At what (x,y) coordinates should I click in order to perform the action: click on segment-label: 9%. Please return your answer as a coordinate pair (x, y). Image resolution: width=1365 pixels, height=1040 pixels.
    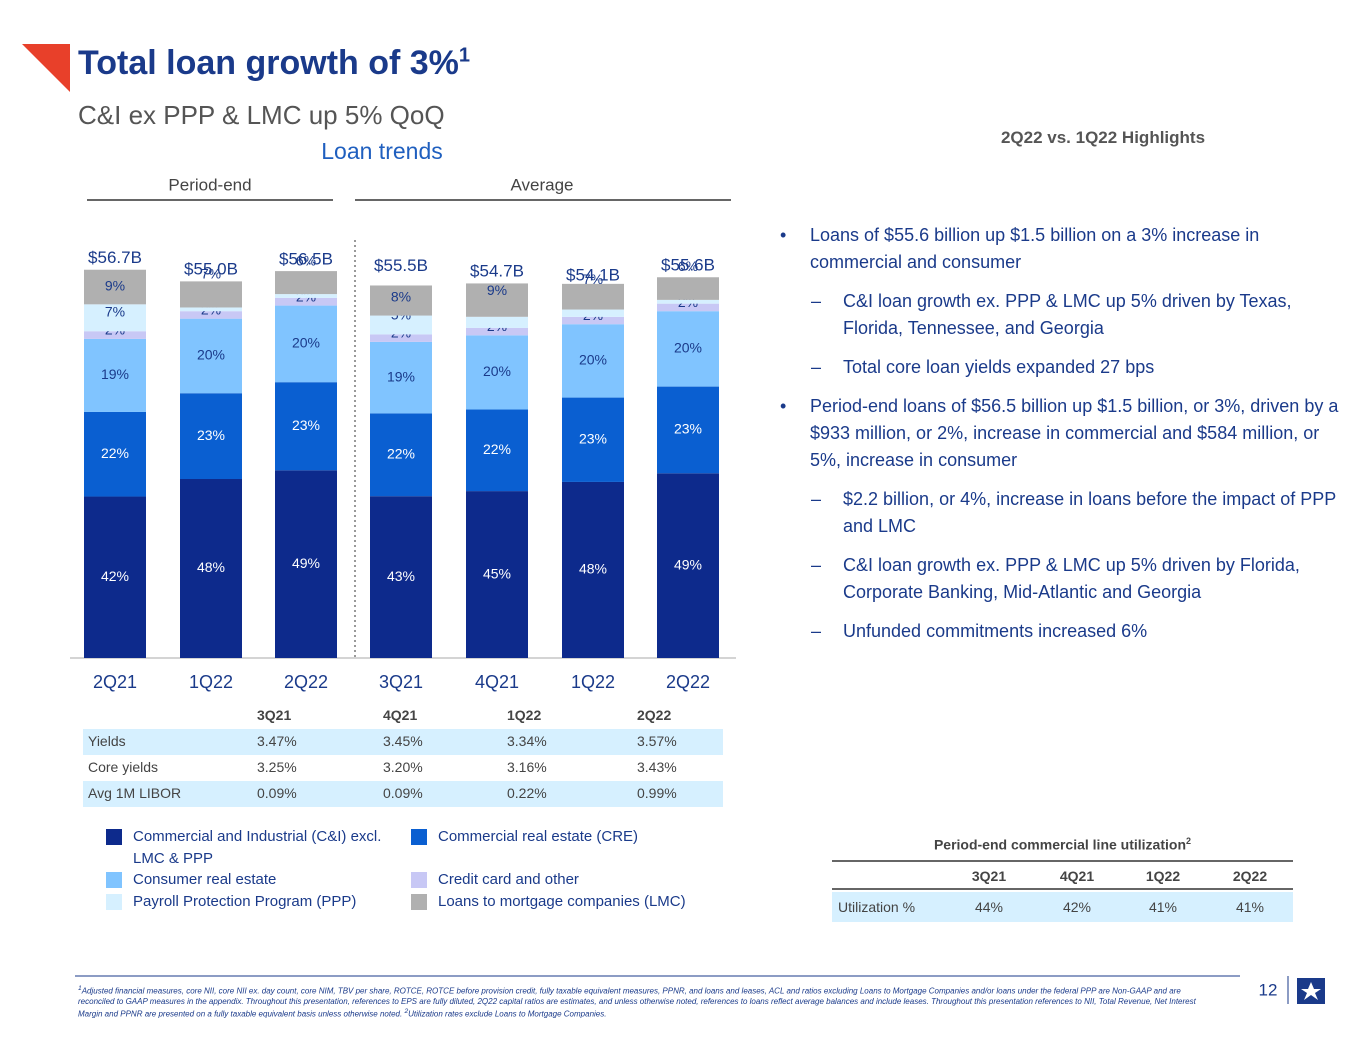
    Looking at the image, I should click on (115, 286).